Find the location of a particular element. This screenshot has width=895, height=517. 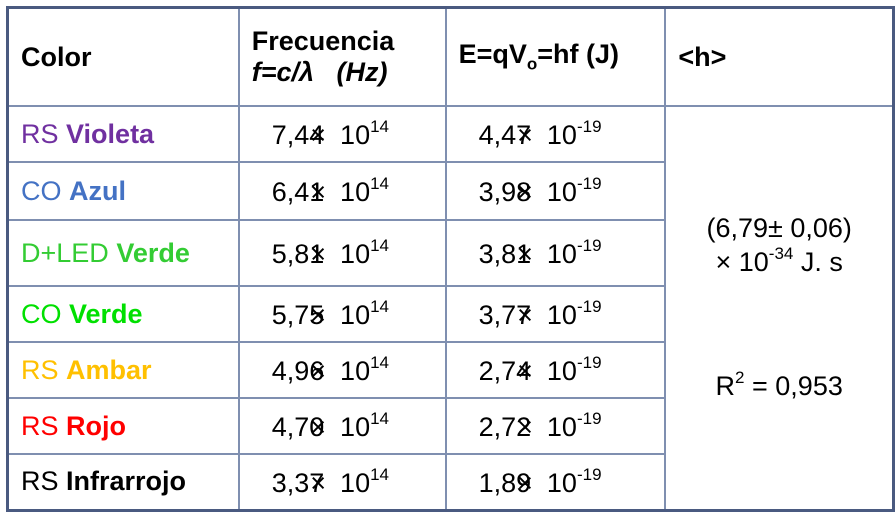

color-cell: RS Rojo is located at coordinates (123, 426).